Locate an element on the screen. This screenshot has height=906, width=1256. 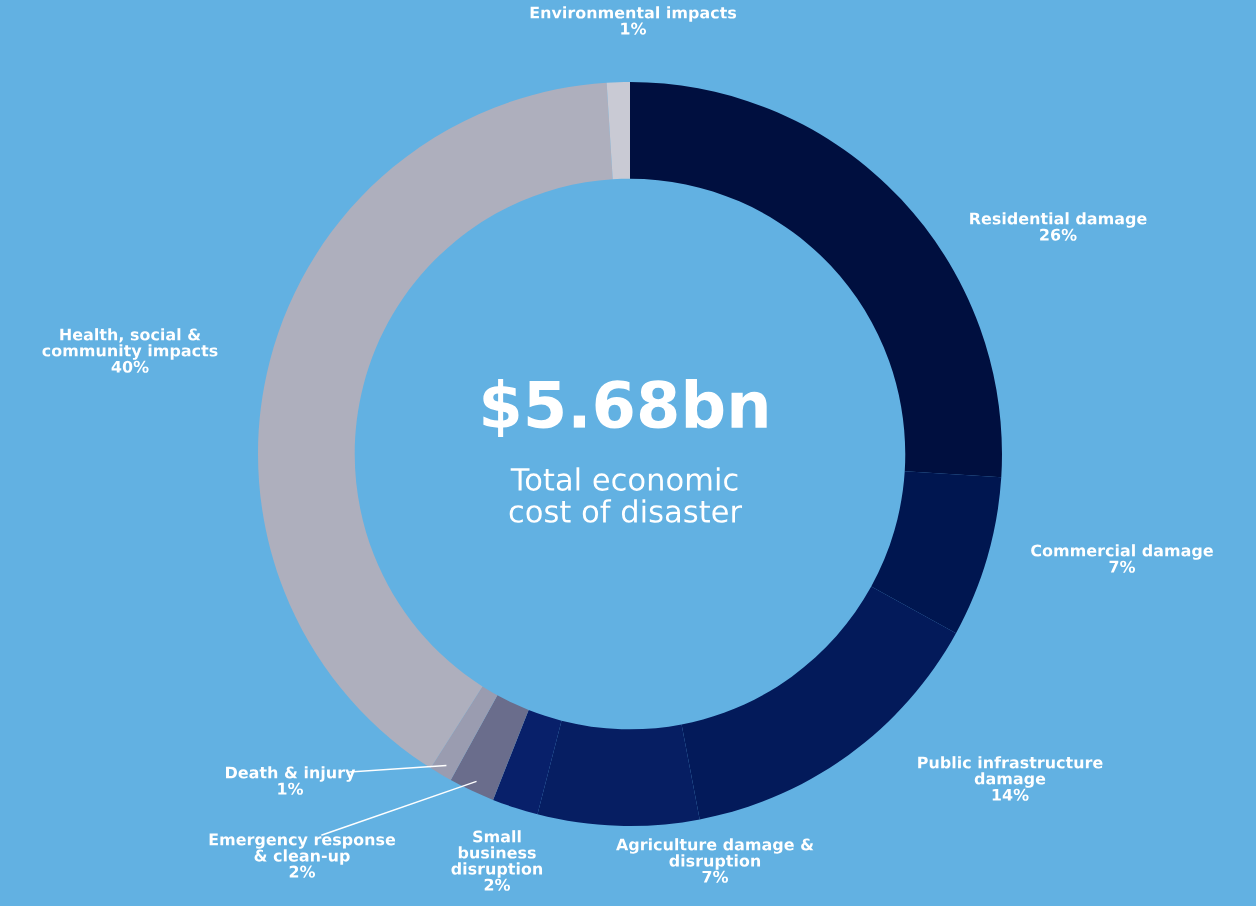
slice-label: Health, social & community impacts is located at coordinates (130, 344).